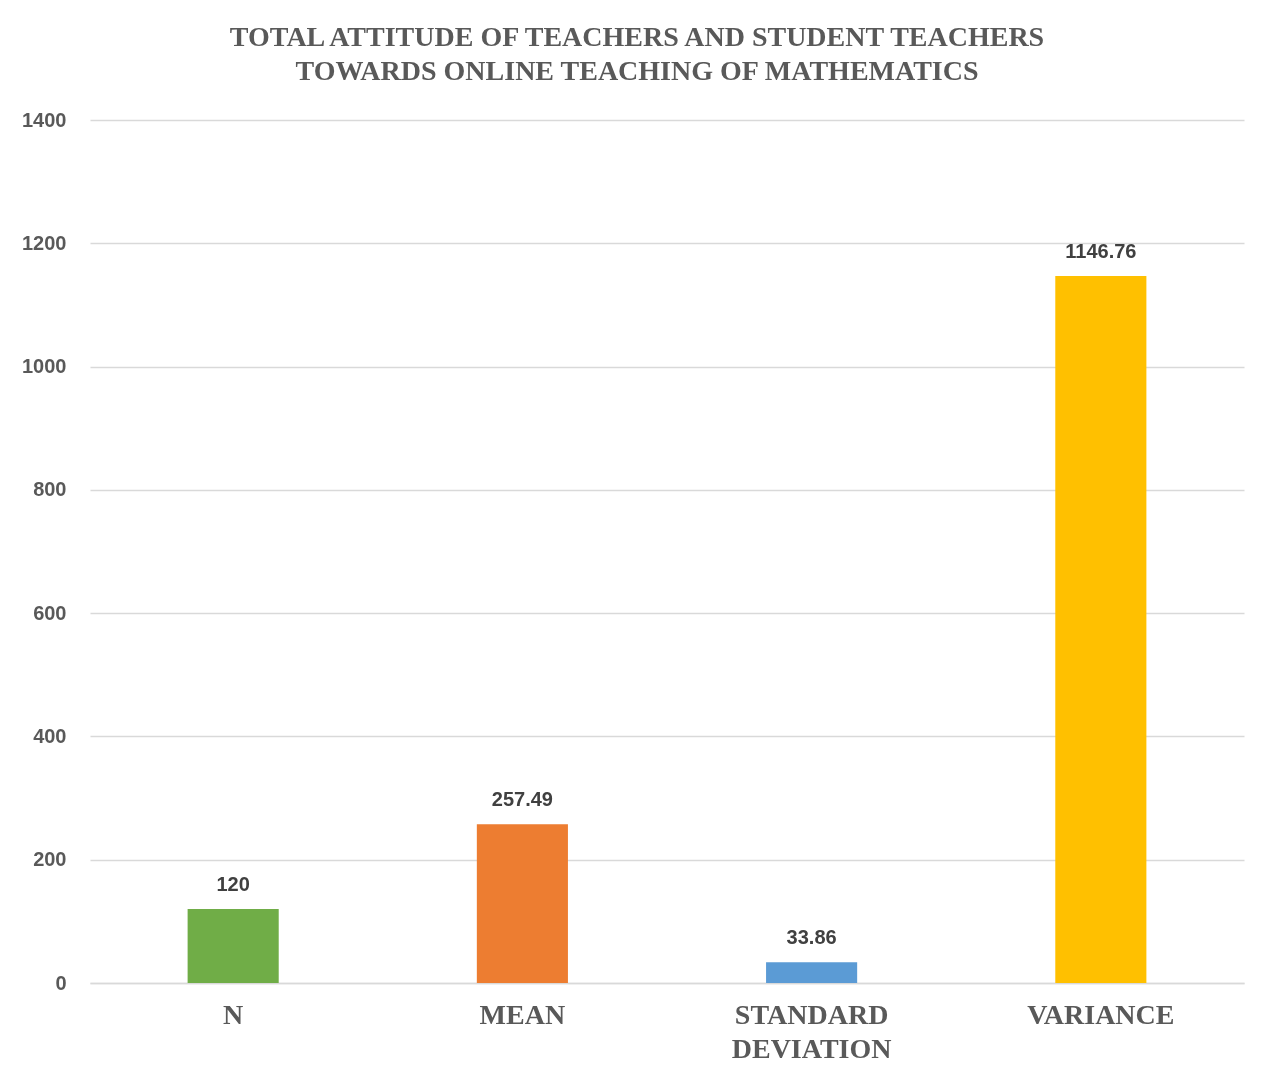 The width and height of the screenshot is (1273, 1082). I want to click on x-tick-label: MEAN, so click(522, 1014).